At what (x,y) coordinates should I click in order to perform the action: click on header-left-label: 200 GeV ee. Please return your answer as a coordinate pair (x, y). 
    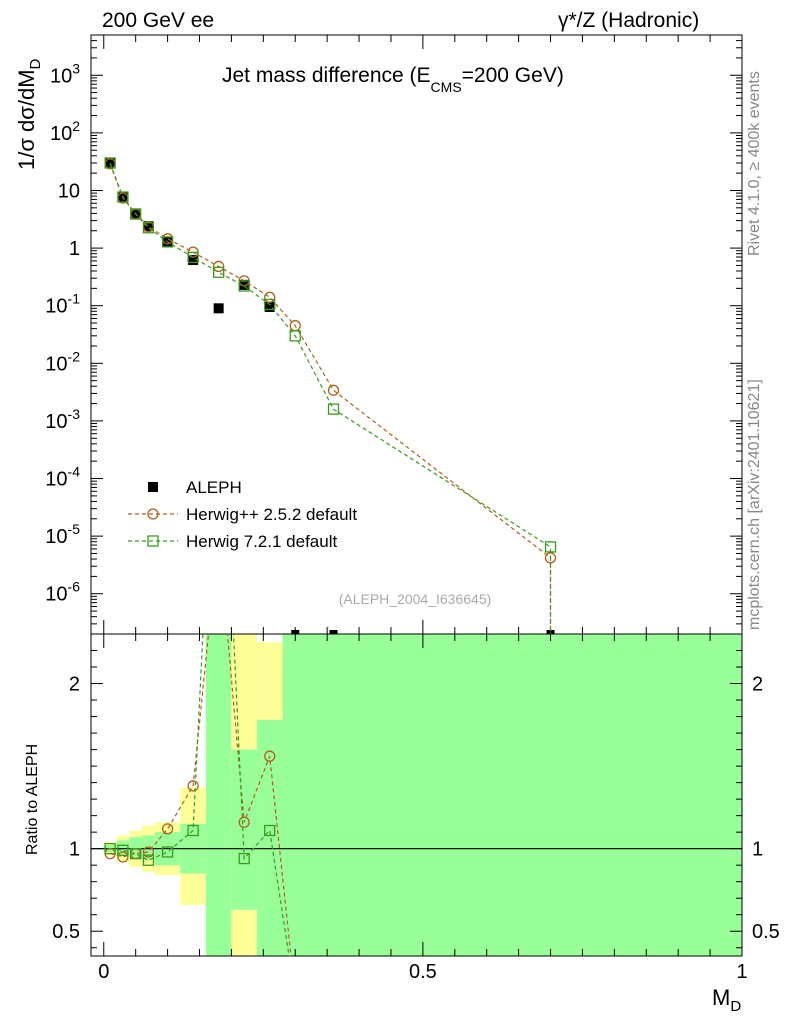
    Looking at the image, I should click on (158, 20).